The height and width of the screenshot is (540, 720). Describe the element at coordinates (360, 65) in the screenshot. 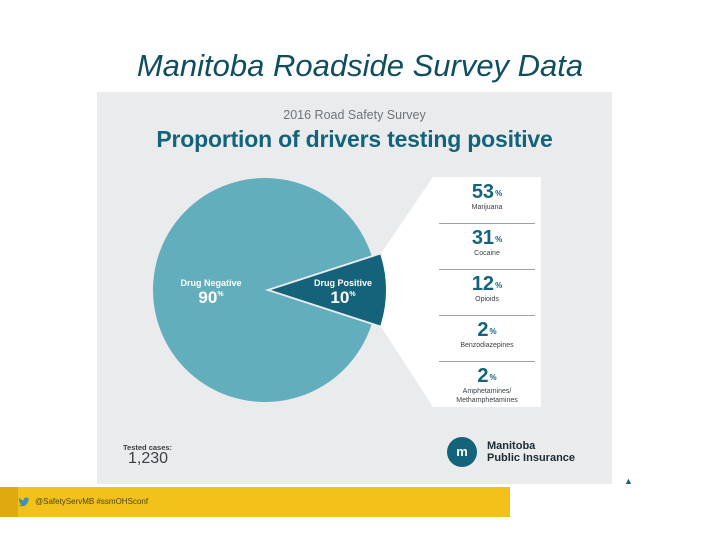

I see `slide-title: Manitoba Roadside Survey Data` at that location.